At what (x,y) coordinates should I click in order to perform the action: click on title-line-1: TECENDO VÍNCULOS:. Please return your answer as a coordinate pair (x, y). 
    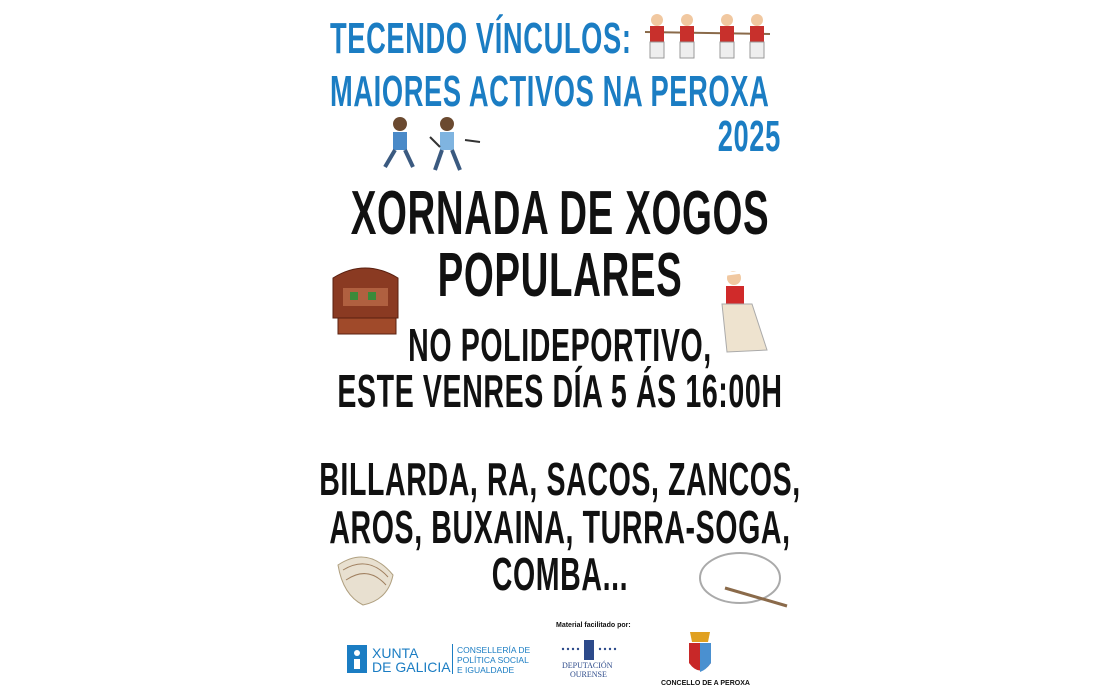
    Looking at the image, I should click on (481, 38).